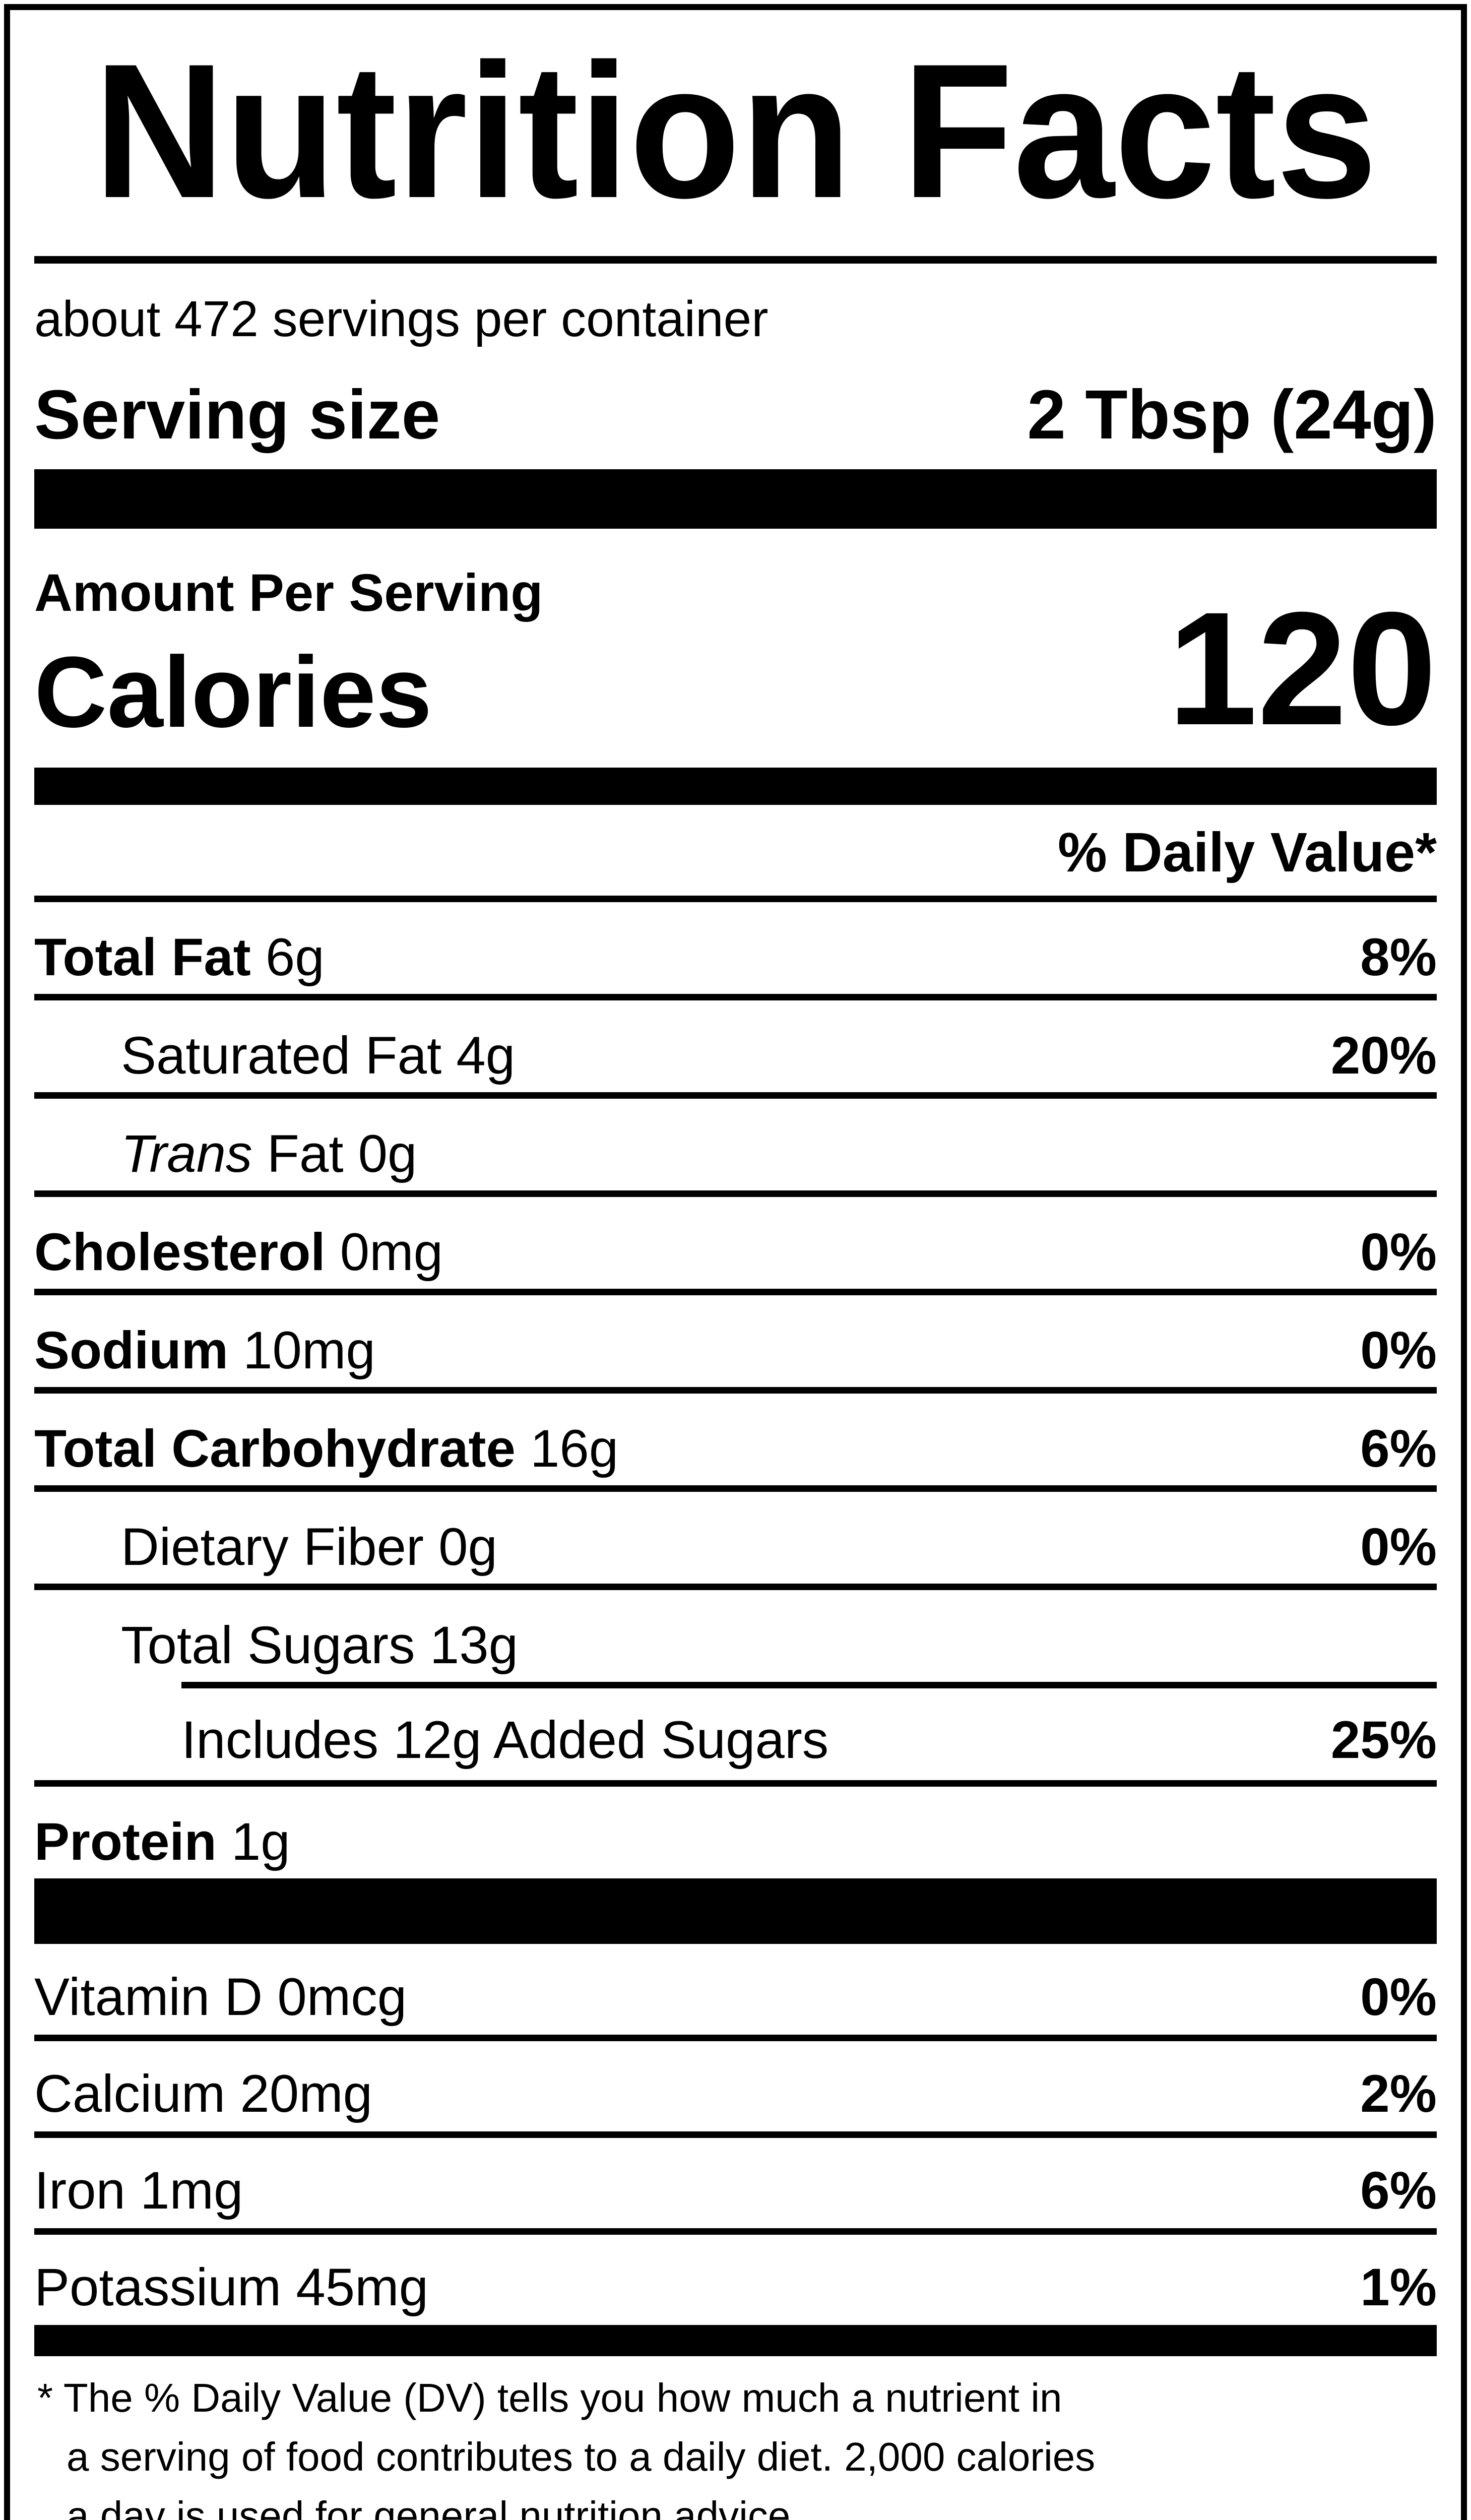 This screenshot has width=1471, height=2520. What do you see at coordinates (735, 2276) in the screenshot?
I see `vitamin-row: Potassium 45mg 1%` at bounding box center [735, 2276].